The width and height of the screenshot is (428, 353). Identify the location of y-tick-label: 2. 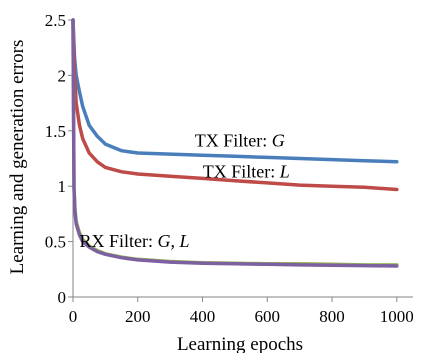
(62, 75).